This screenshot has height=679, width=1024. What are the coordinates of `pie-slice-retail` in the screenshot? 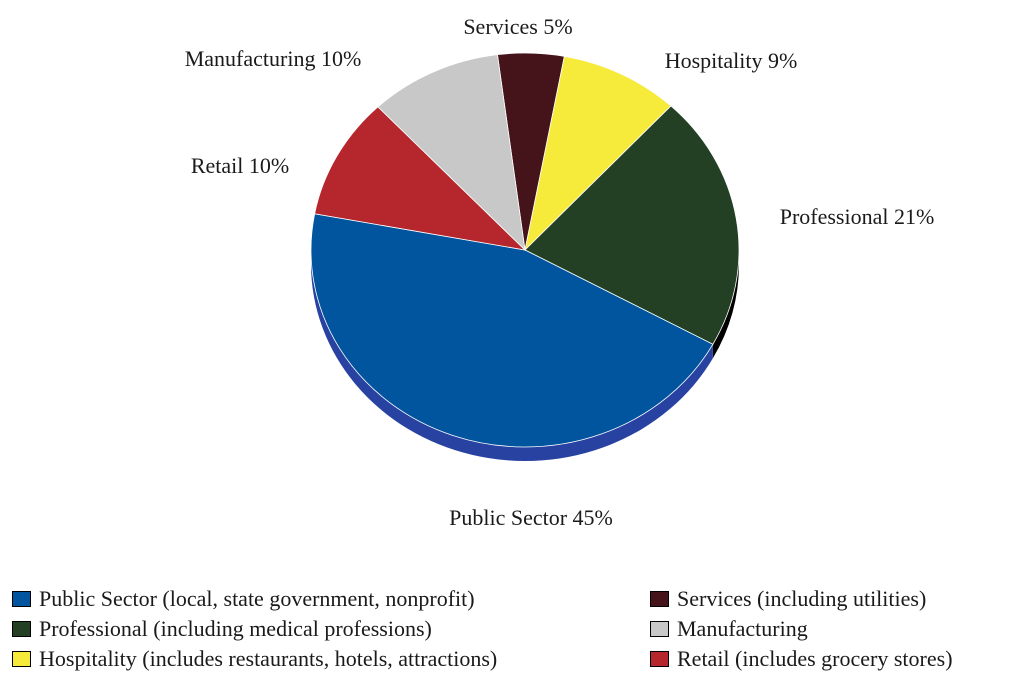 It's located at (420, 178).